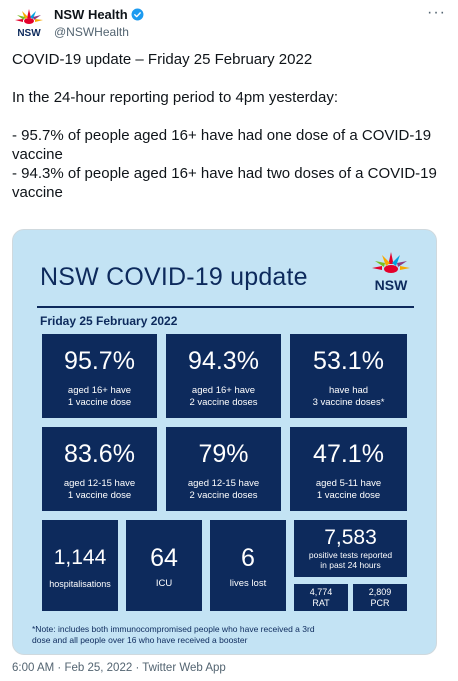  Describe the element at coordinates (229, 22) in the screenshot. I see `tweet-header: NSW NSW Health @NSWHealth ···` at that location.